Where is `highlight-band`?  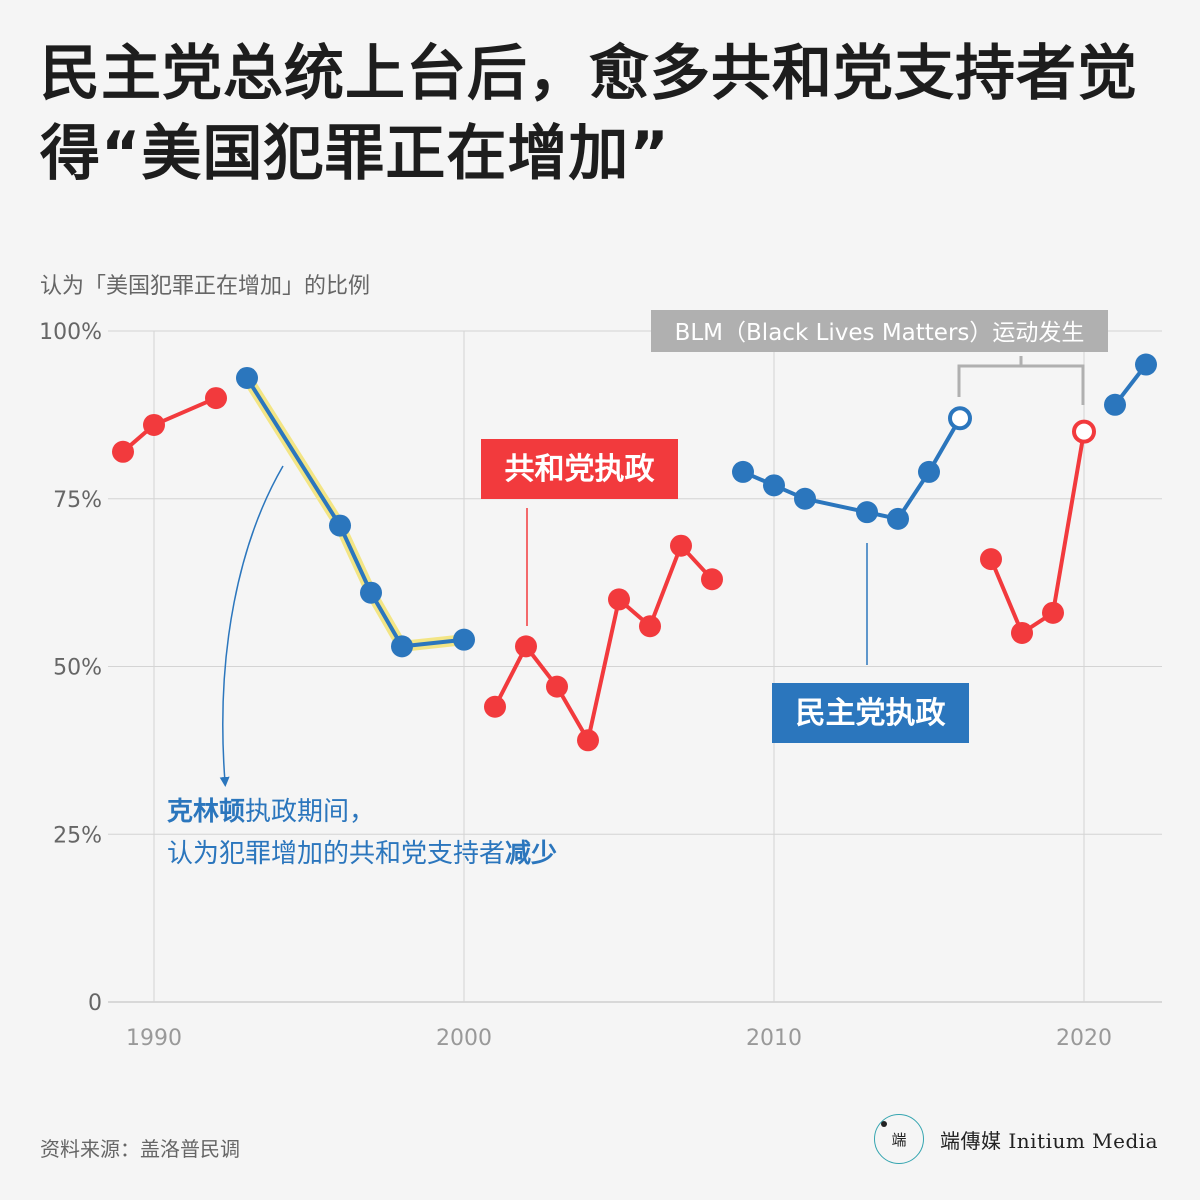 highlight-band is located at coordinates (355, 512).